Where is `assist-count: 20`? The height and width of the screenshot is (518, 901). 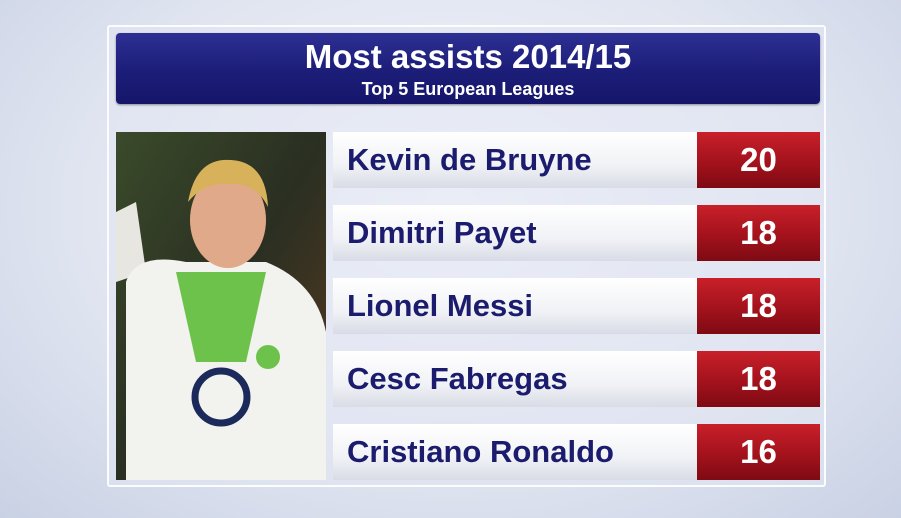 assist-count: 20 is located at coordinates (758, 160).